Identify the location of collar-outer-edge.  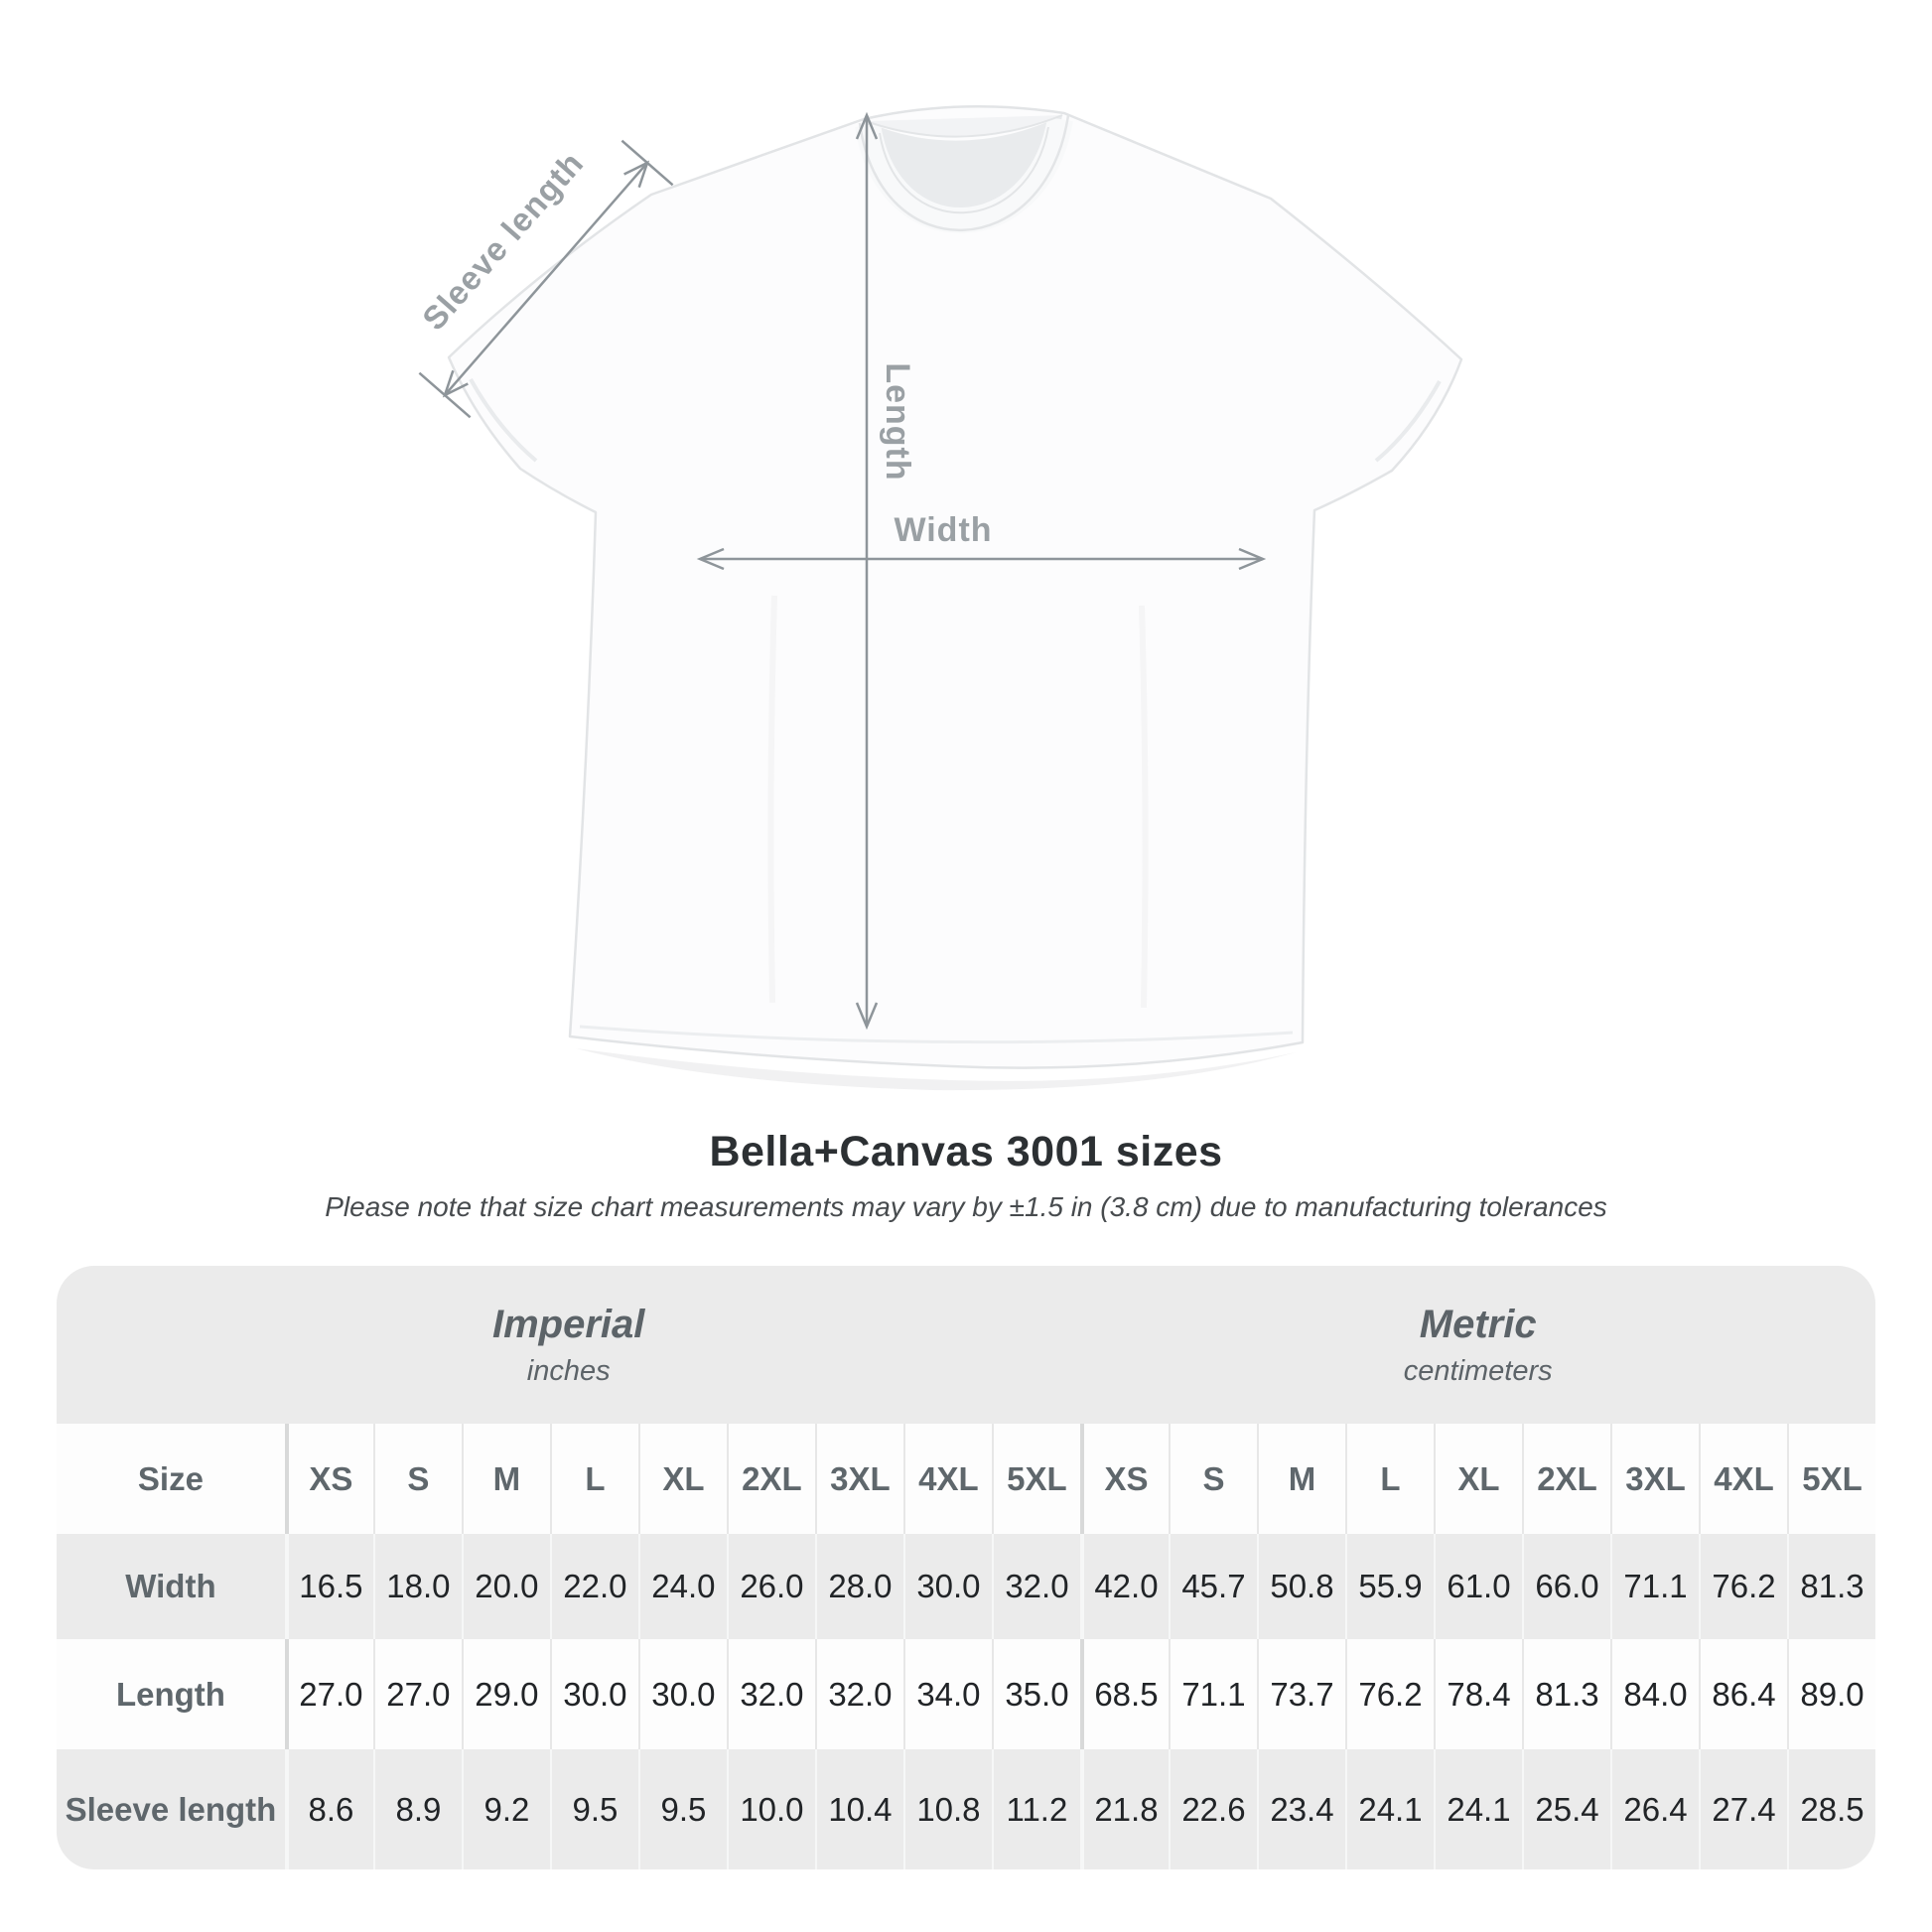
(964, 172).